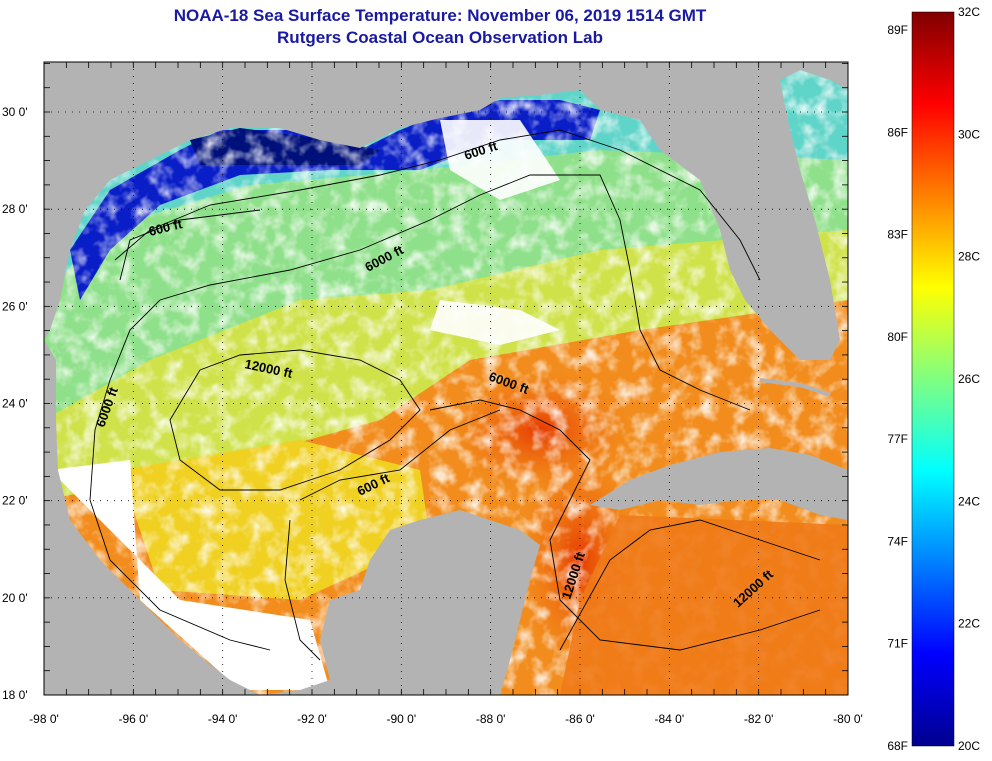  I want to click on colorbar-c-label: 28C, so click(969, 257).